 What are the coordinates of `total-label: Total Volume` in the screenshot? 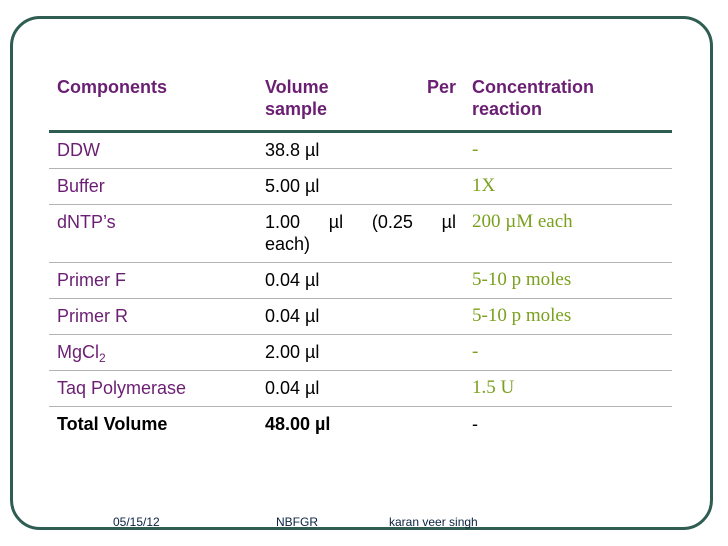 It's located at (112, 424).